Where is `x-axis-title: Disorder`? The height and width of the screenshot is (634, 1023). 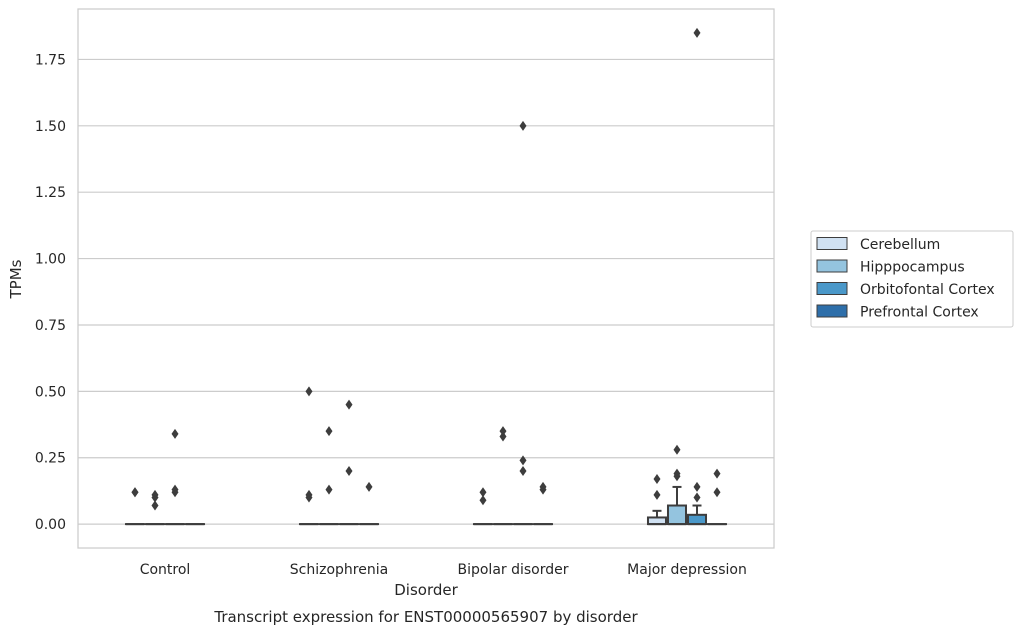
x-axis-title: Disorder is located at coordinates (426, 590).